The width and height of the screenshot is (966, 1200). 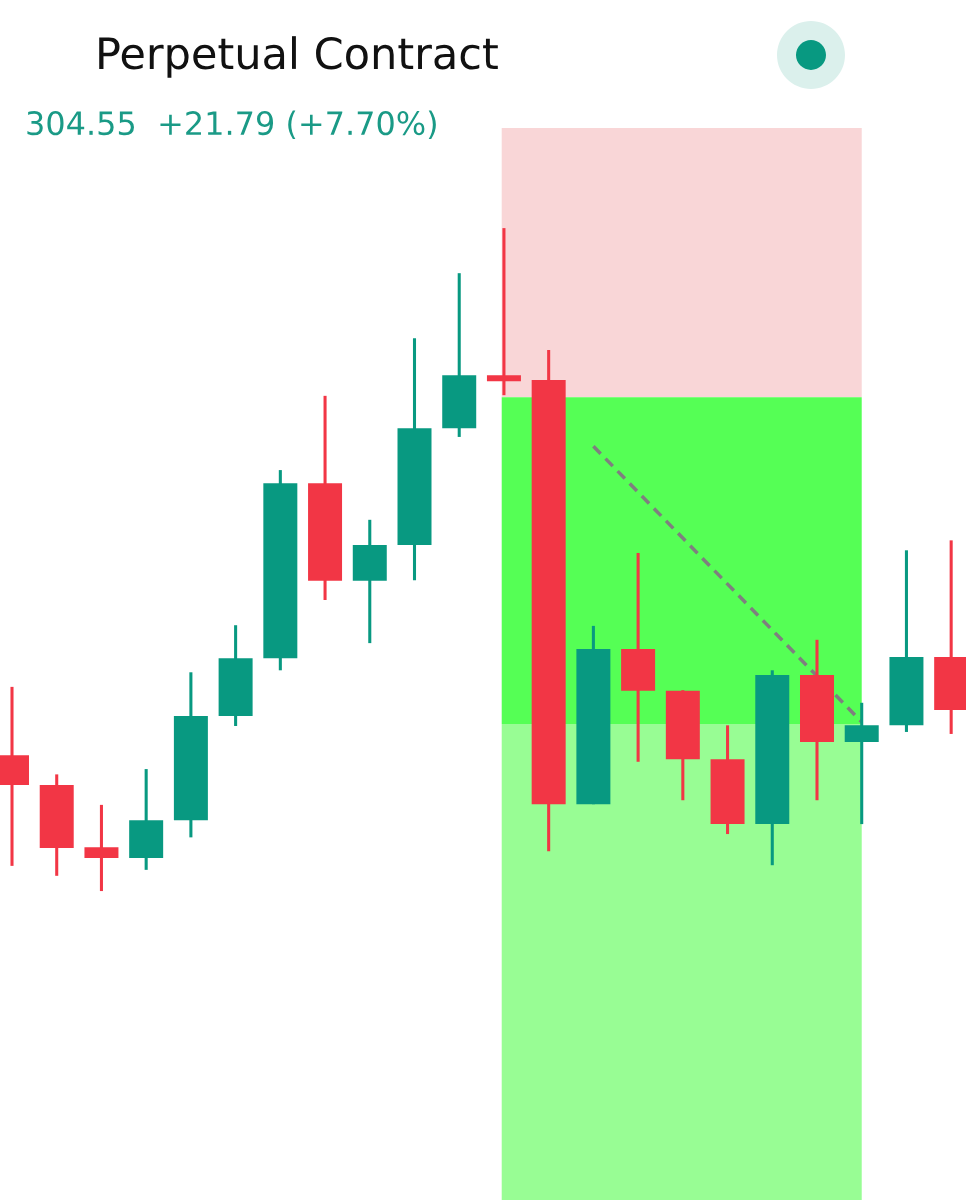 What do you see at coordinates (231, 125) in the screenshot?
I see `chart-subtitle: 304.55 +21.79 (+7.70%)` at bounding box center [231, 125].